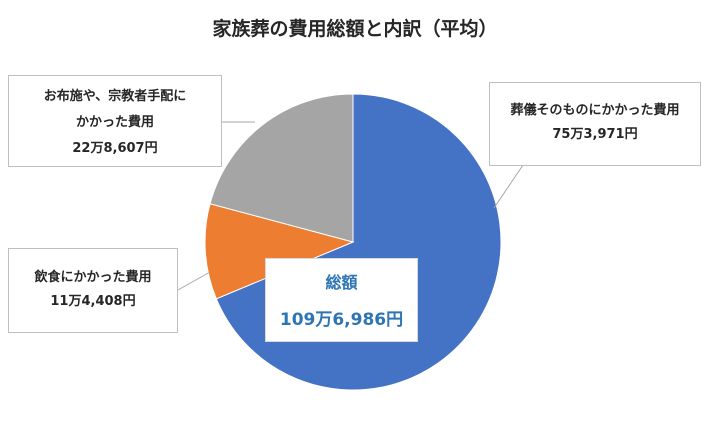  Describe the element at coordinates (93, 301) in the screenshot. I see `callout-food-value: 11万4,408円` at that location.